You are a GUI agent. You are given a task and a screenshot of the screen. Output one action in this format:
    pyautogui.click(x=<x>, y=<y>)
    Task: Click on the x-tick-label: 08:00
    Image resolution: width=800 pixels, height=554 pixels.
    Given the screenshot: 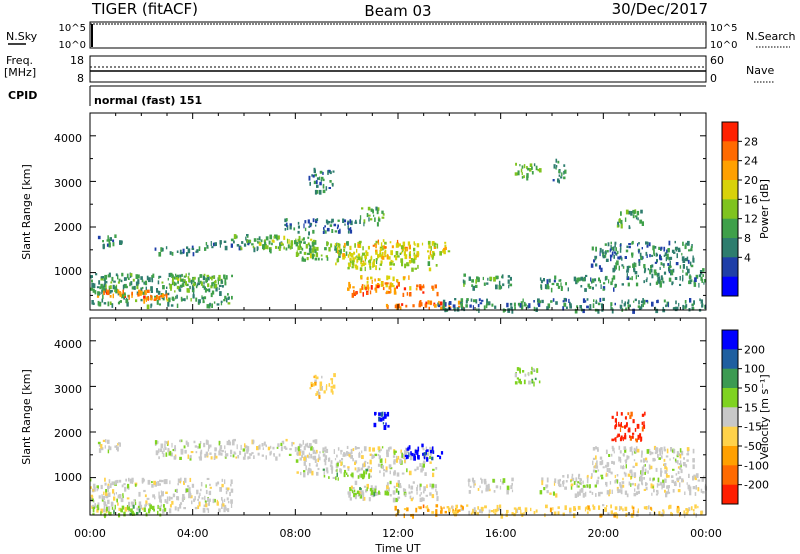 What is the action you would take?
    pyautogui.click(x=295, y=533)
    